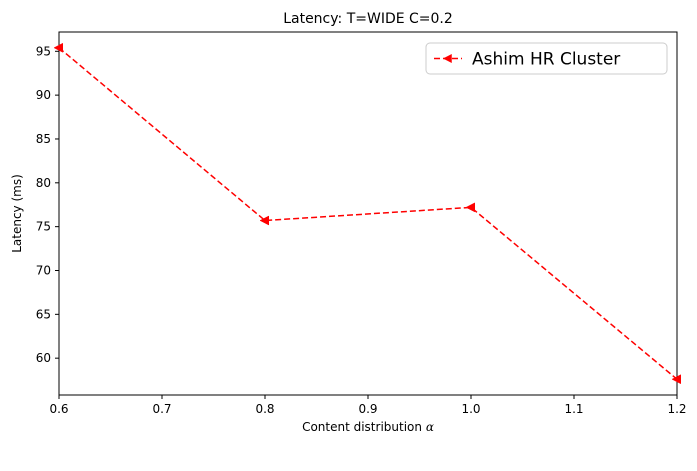  Describe the element at coordinates (43, 183) in the screenshot. I see `y-tick-label: 80` at that location.